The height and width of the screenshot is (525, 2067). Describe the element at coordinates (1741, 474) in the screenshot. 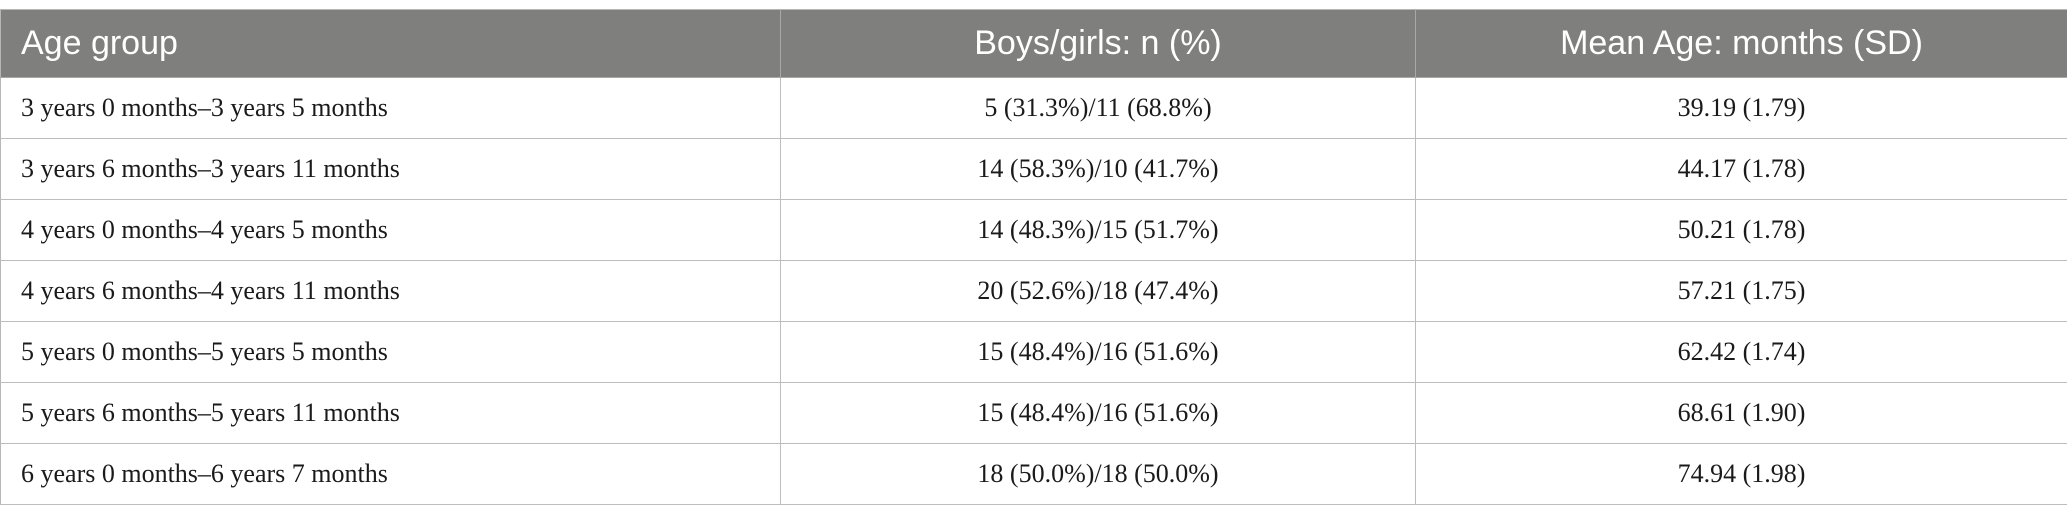

I see `cell-mean-age: 74.94 (1.98)` at that location.